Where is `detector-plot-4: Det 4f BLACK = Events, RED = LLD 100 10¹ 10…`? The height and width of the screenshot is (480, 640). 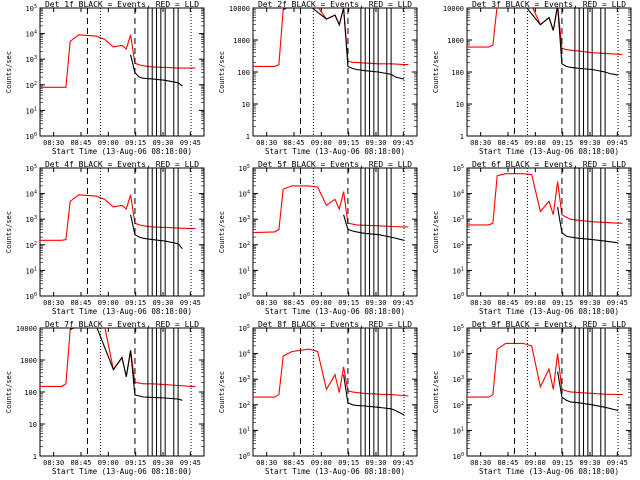
detector-plot-4: Det 4f BLACK = Events, RED = LLD 100 10¹ 10… is located at coordinates (105, 238).